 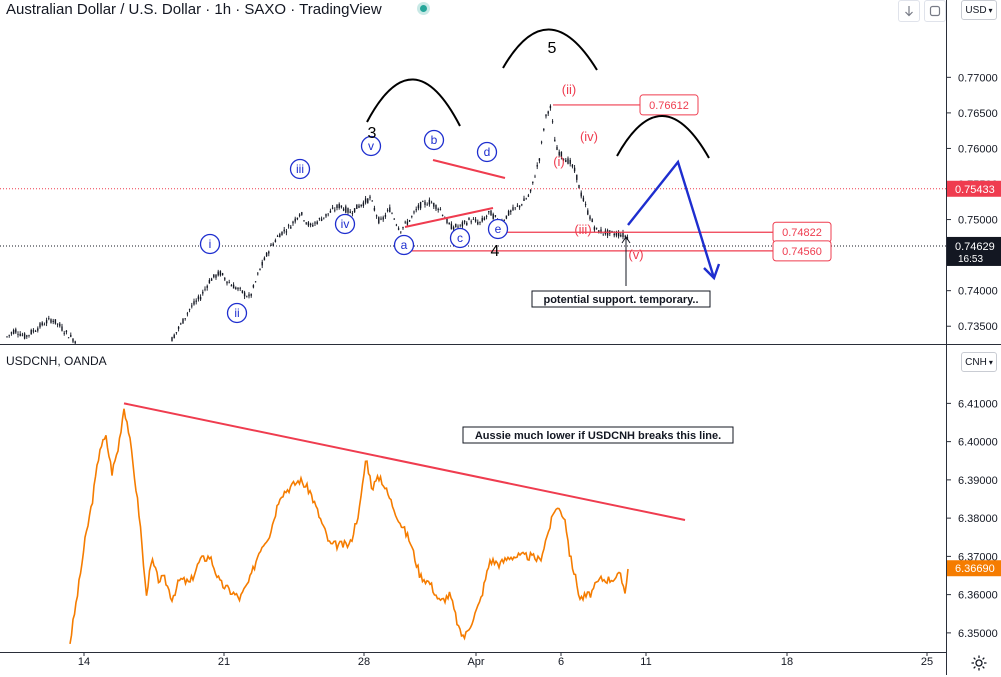 I want to click on wave-label-red: (iii), so click(x=582, y=229).